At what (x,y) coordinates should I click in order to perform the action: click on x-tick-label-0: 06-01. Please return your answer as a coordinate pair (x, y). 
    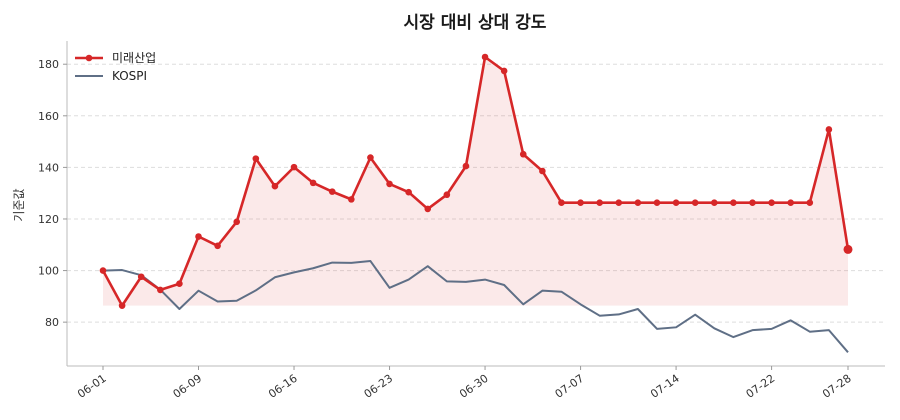
    Looking at the image, I should click on (92, 386).